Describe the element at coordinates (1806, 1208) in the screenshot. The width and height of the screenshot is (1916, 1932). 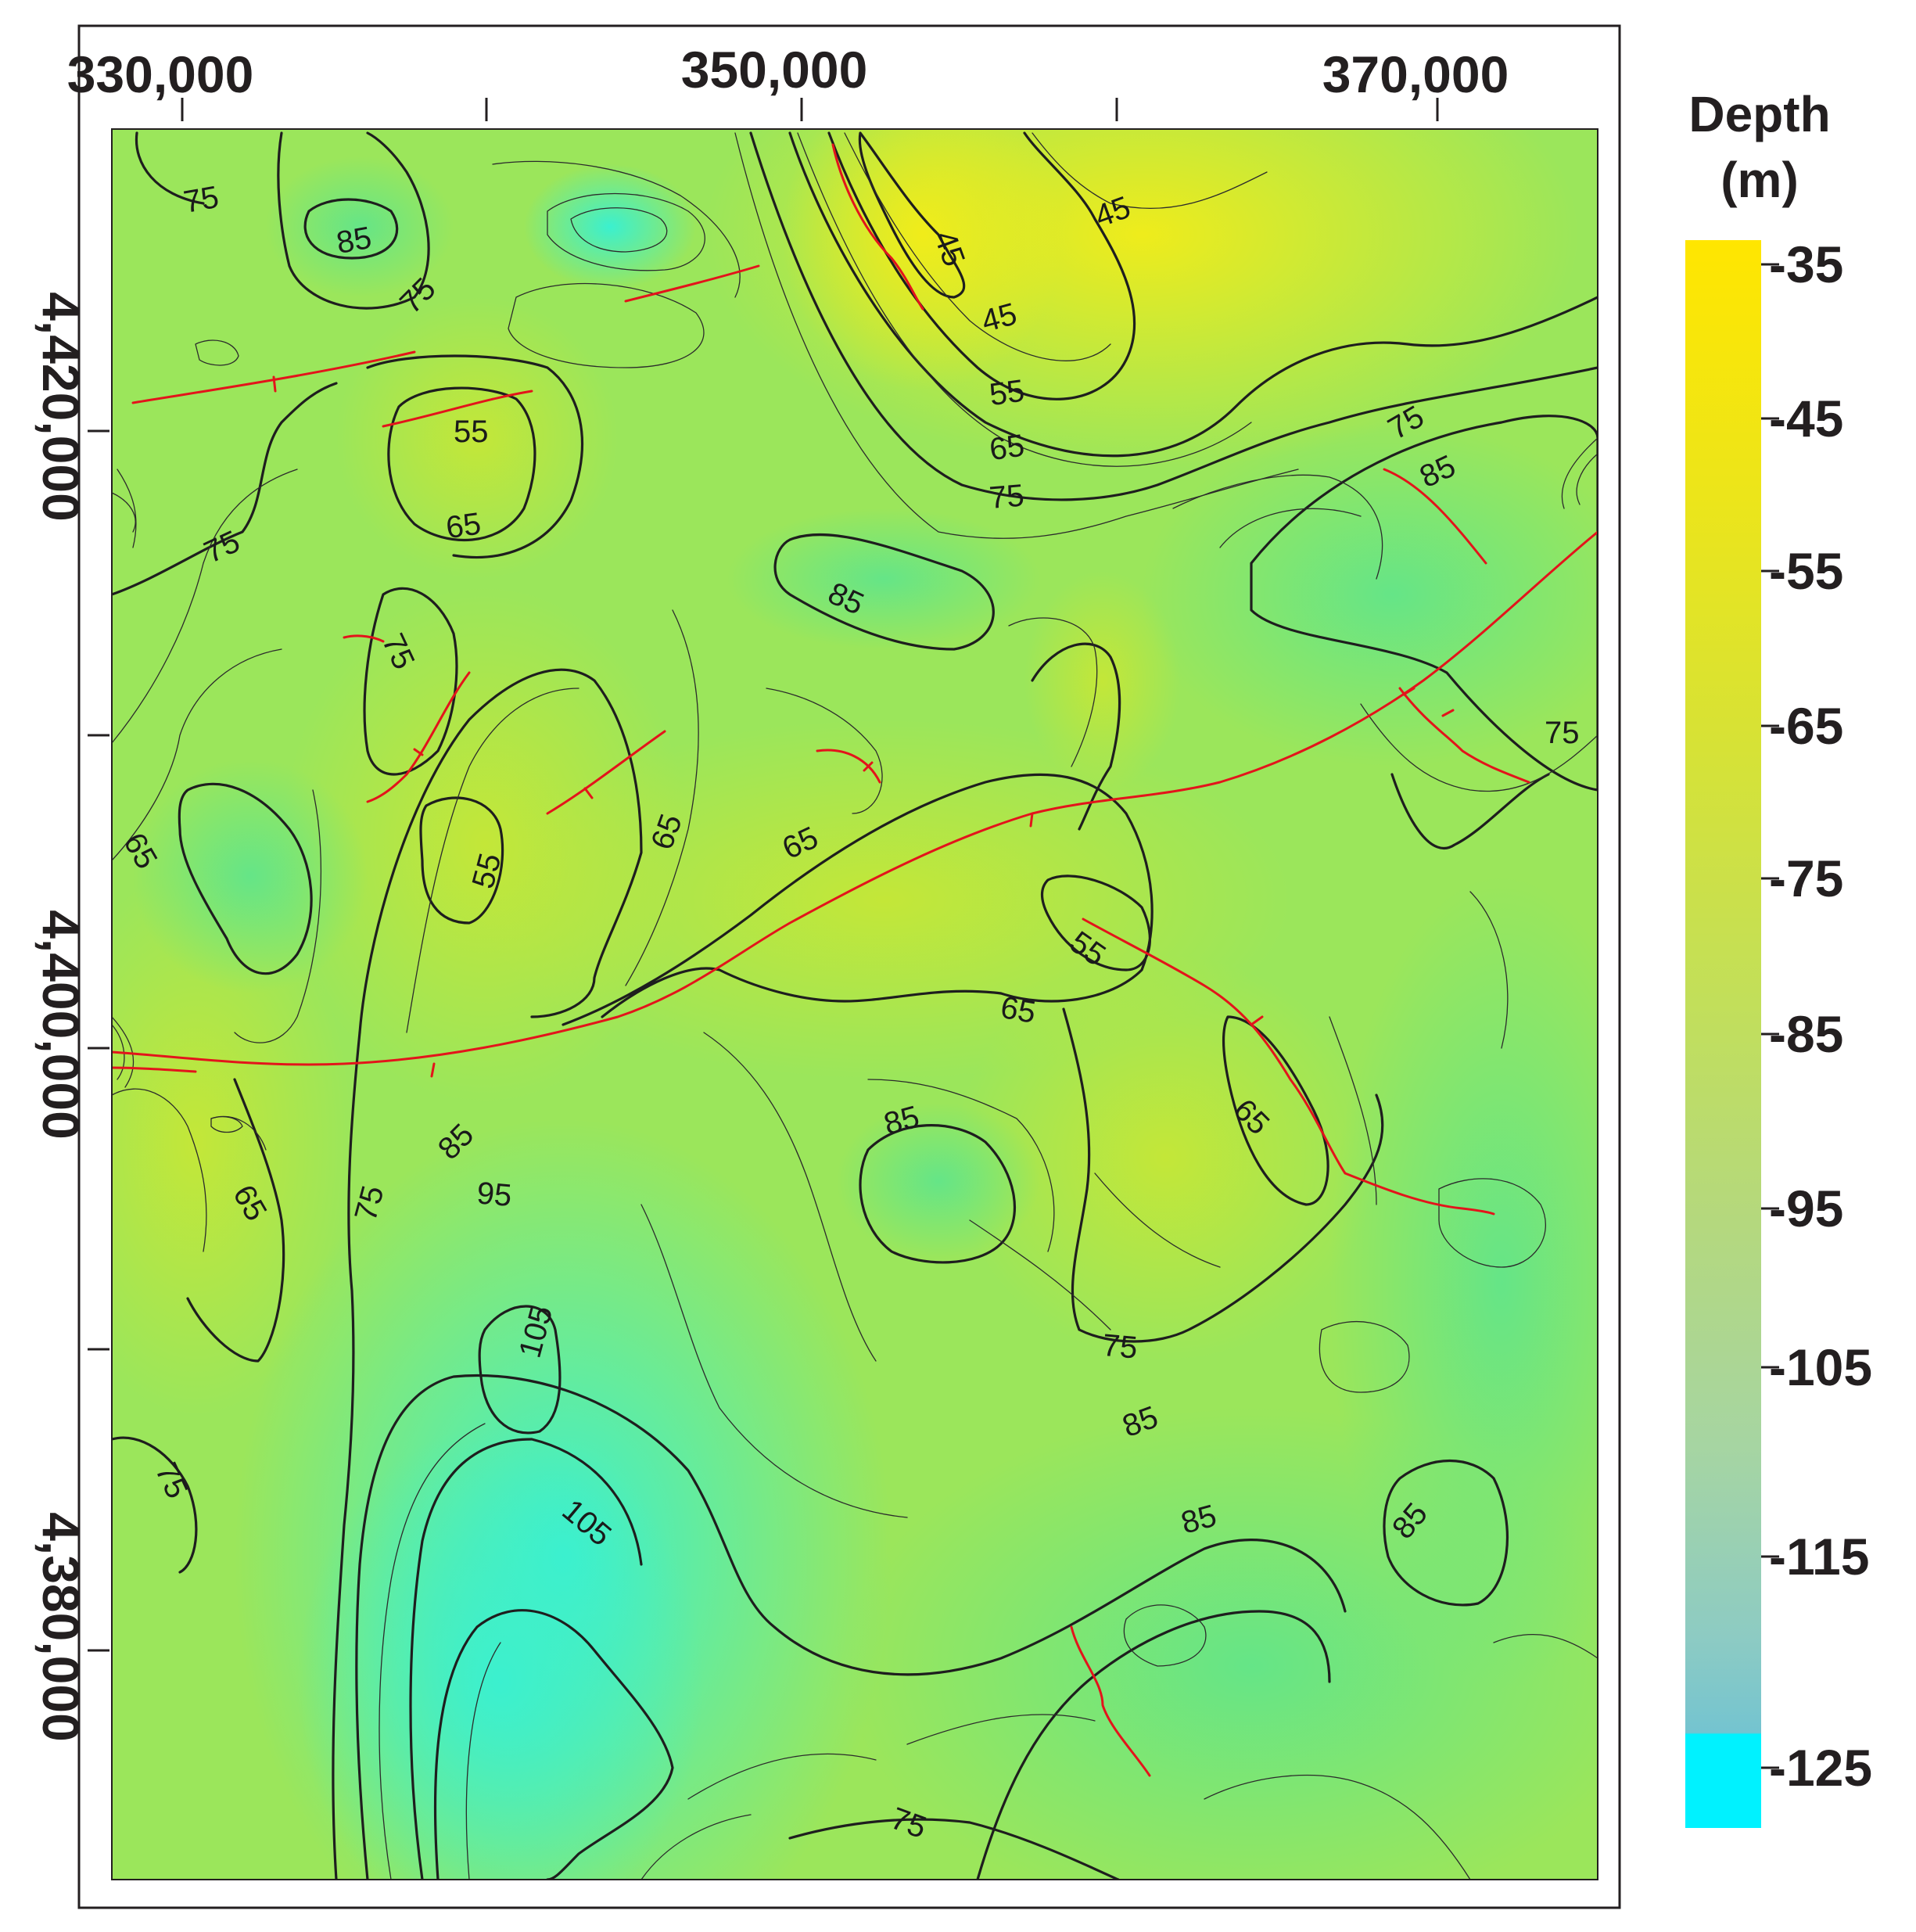
I see `colorbar-label: -95` at that location.